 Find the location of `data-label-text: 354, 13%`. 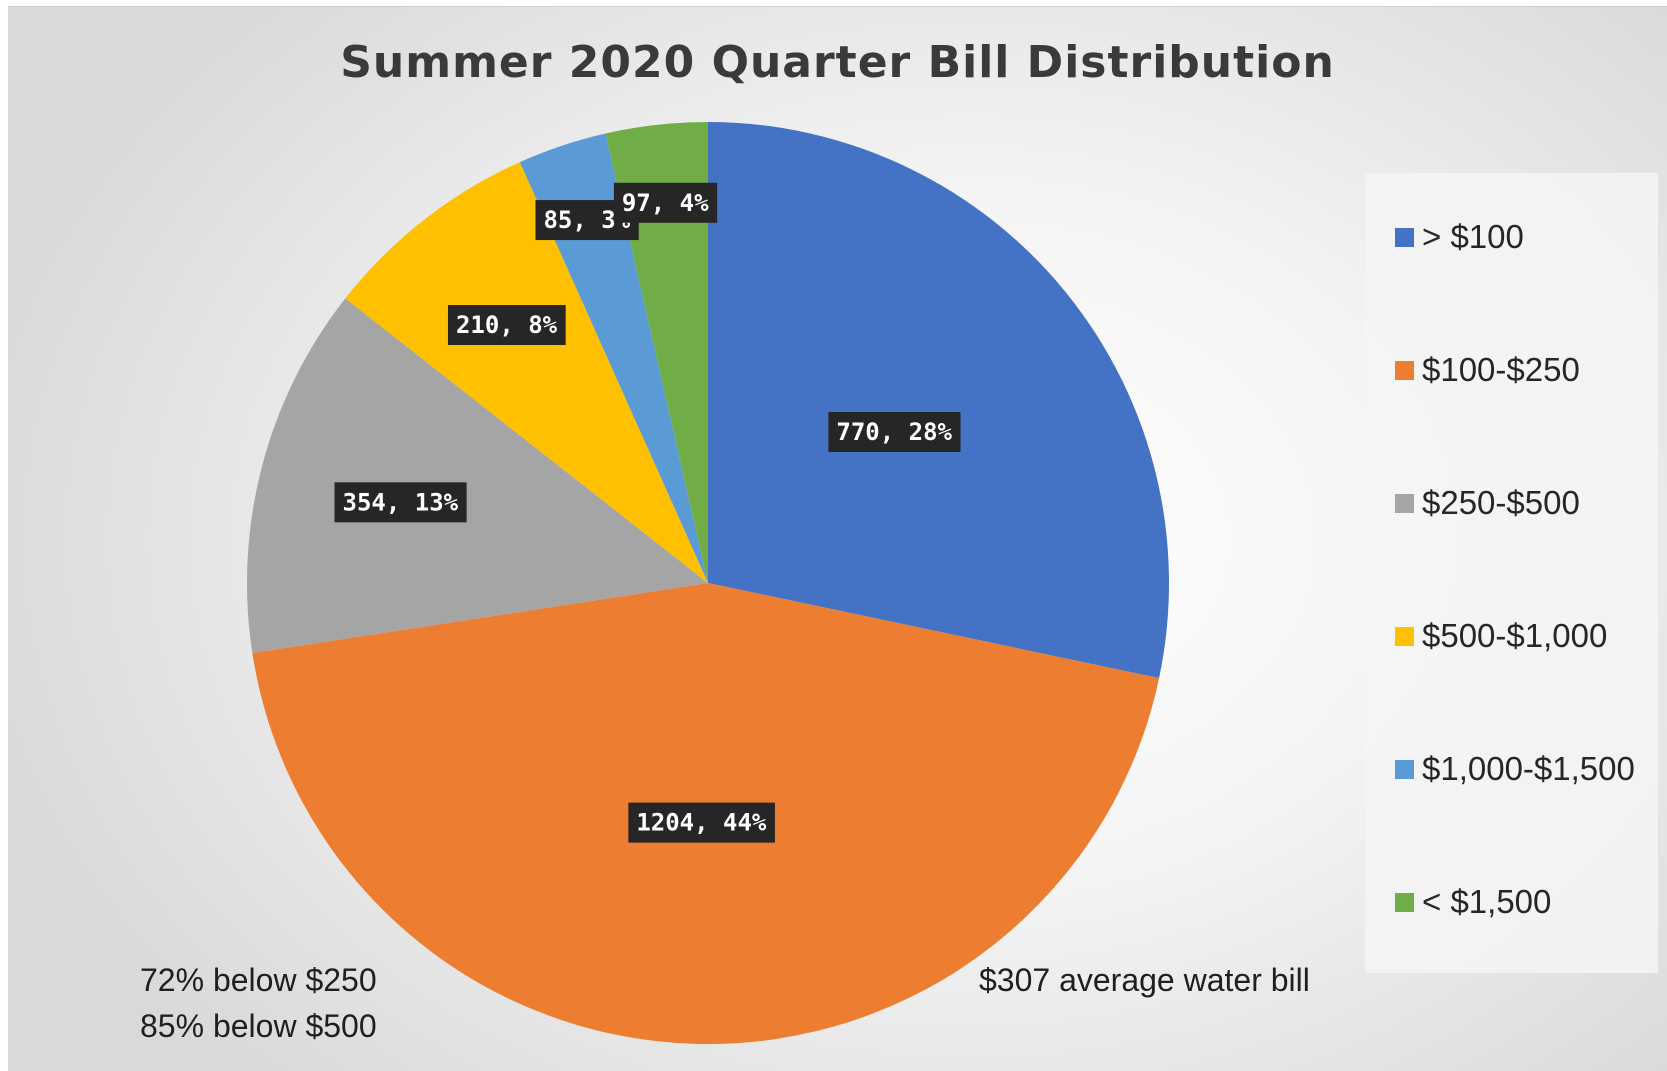

data-label-text: 354, 13% is located at coordinates (401, 502).